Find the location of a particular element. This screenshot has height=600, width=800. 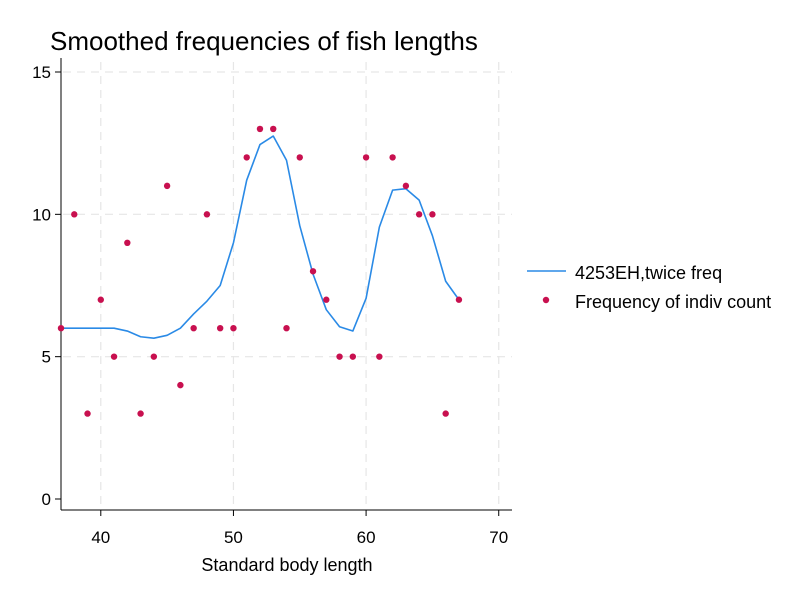

chart-title: Smoothed frequencies of fish lengths is located at coordinates (264, 41).